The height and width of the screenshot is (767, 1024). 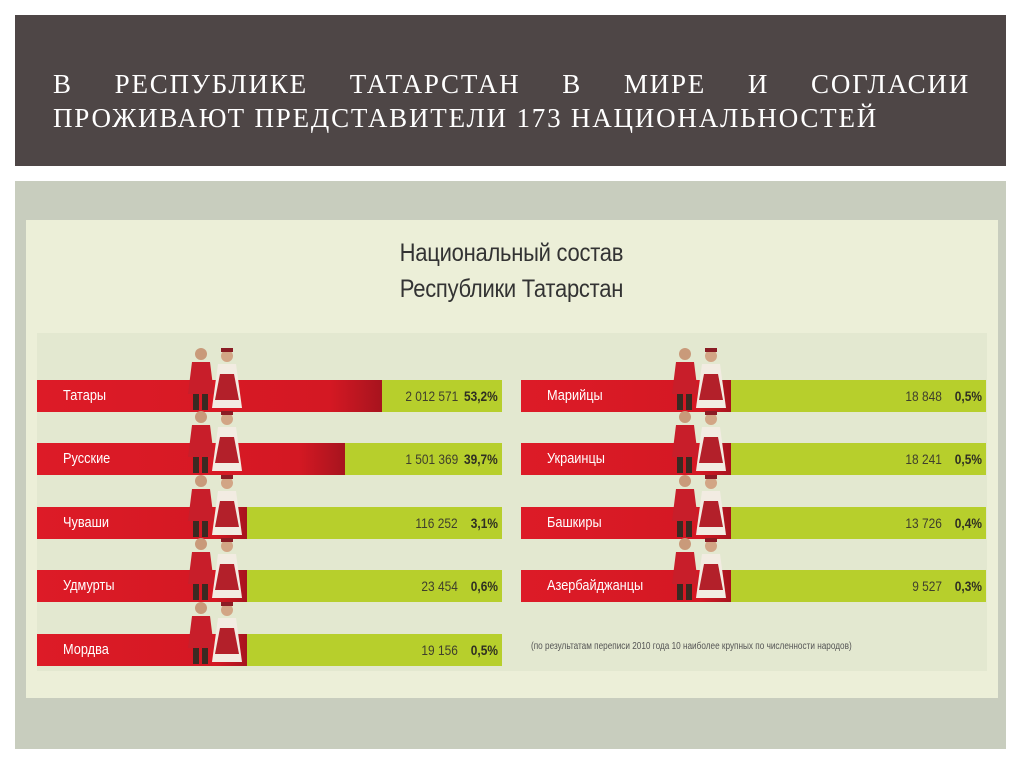 I want to click on bar-row: Башкиры 13 726 0,4%, so click(x=753, y=523).